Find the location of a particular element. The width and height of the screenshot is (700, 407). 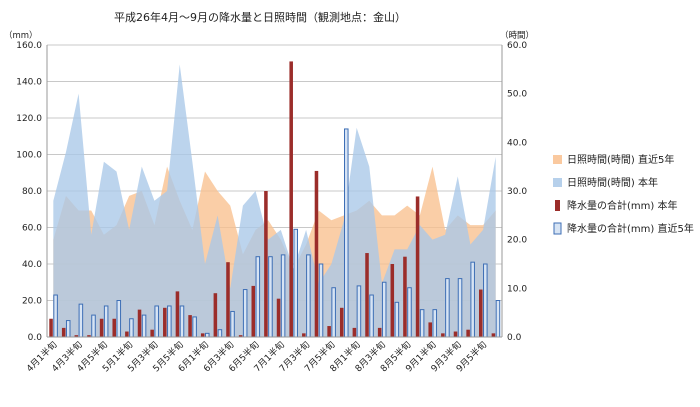

left-axis-tick-label: 140.0 is located at coordinates (29, 83).